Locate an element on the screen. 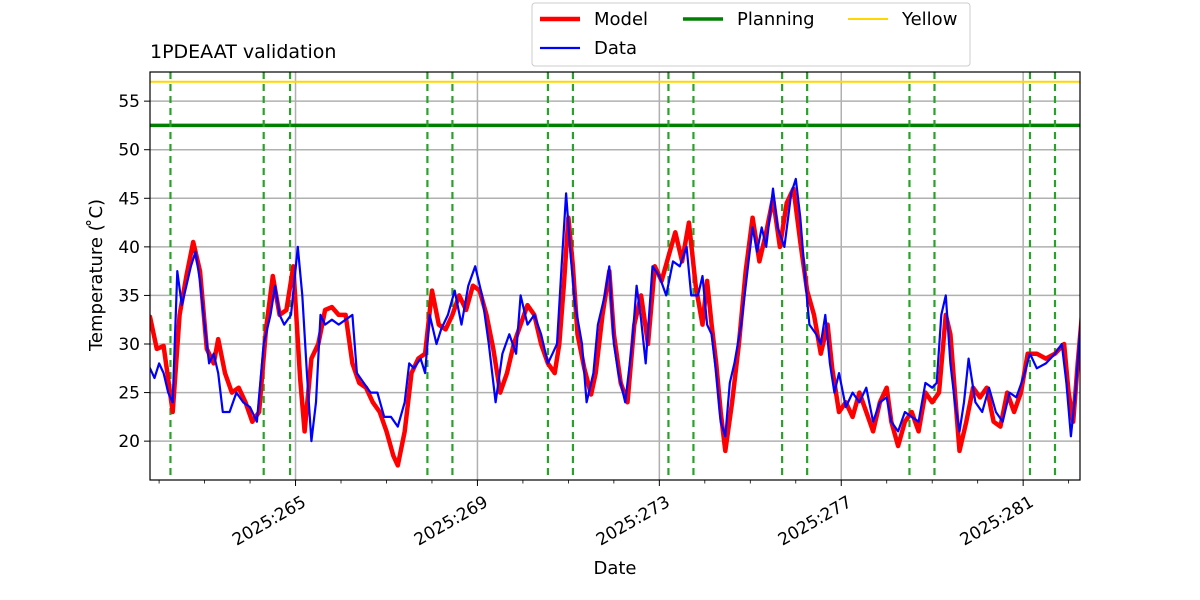 The height and width of the screenshot is (600, 1200). legend-label-data: Data is located at coordinates (615, 48).